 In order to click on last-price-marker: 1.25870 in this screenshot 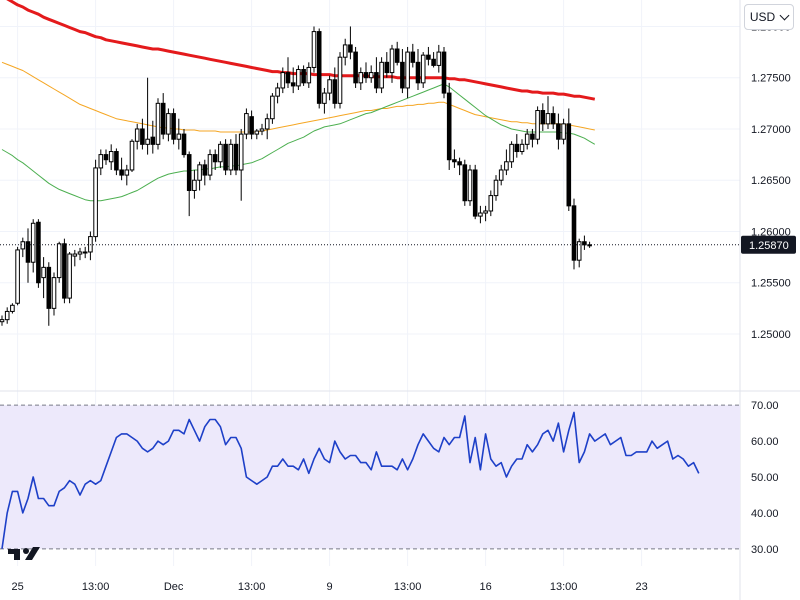, I will do `click(398, 244)`.